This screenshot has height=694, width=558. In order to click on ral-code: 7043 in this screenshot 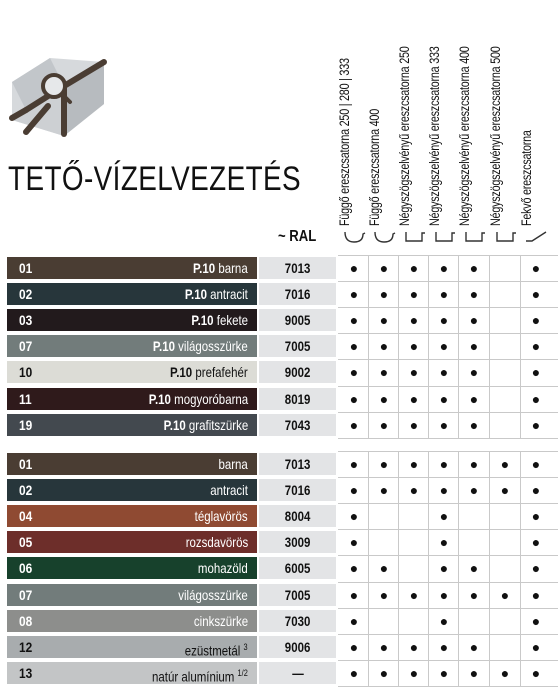, I will do `click(297, 425)`.